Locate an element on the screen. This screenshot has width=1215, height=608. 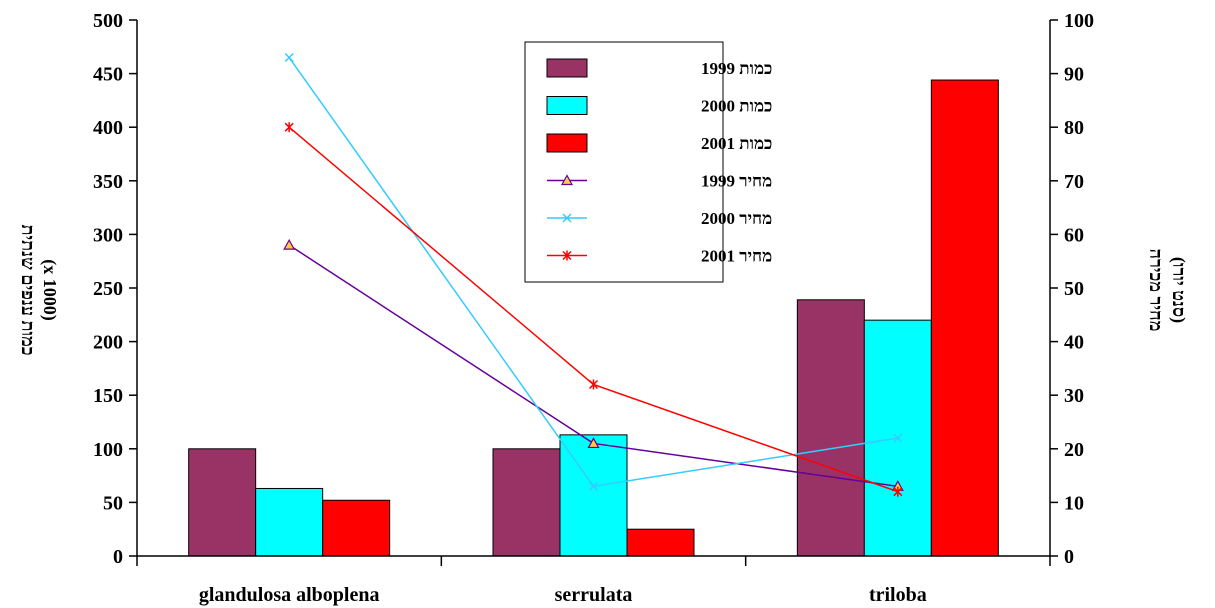
category-label: serrulata is located at coordinates (594, 595).